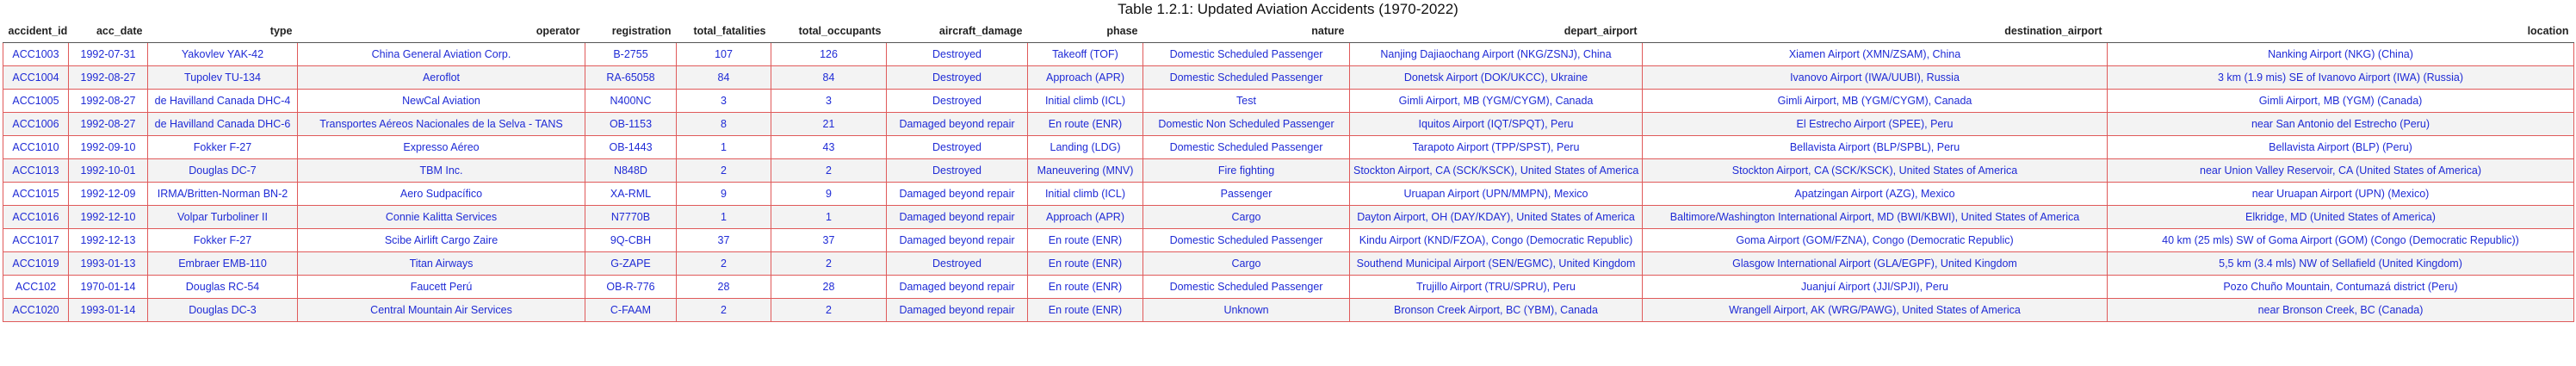 Image resolution: width=2576 pixels, height=366 pixels. Describe the element at coordinates (36, 240) in the screenshot. I see `cell-accident-id: ACC1017` at that location.